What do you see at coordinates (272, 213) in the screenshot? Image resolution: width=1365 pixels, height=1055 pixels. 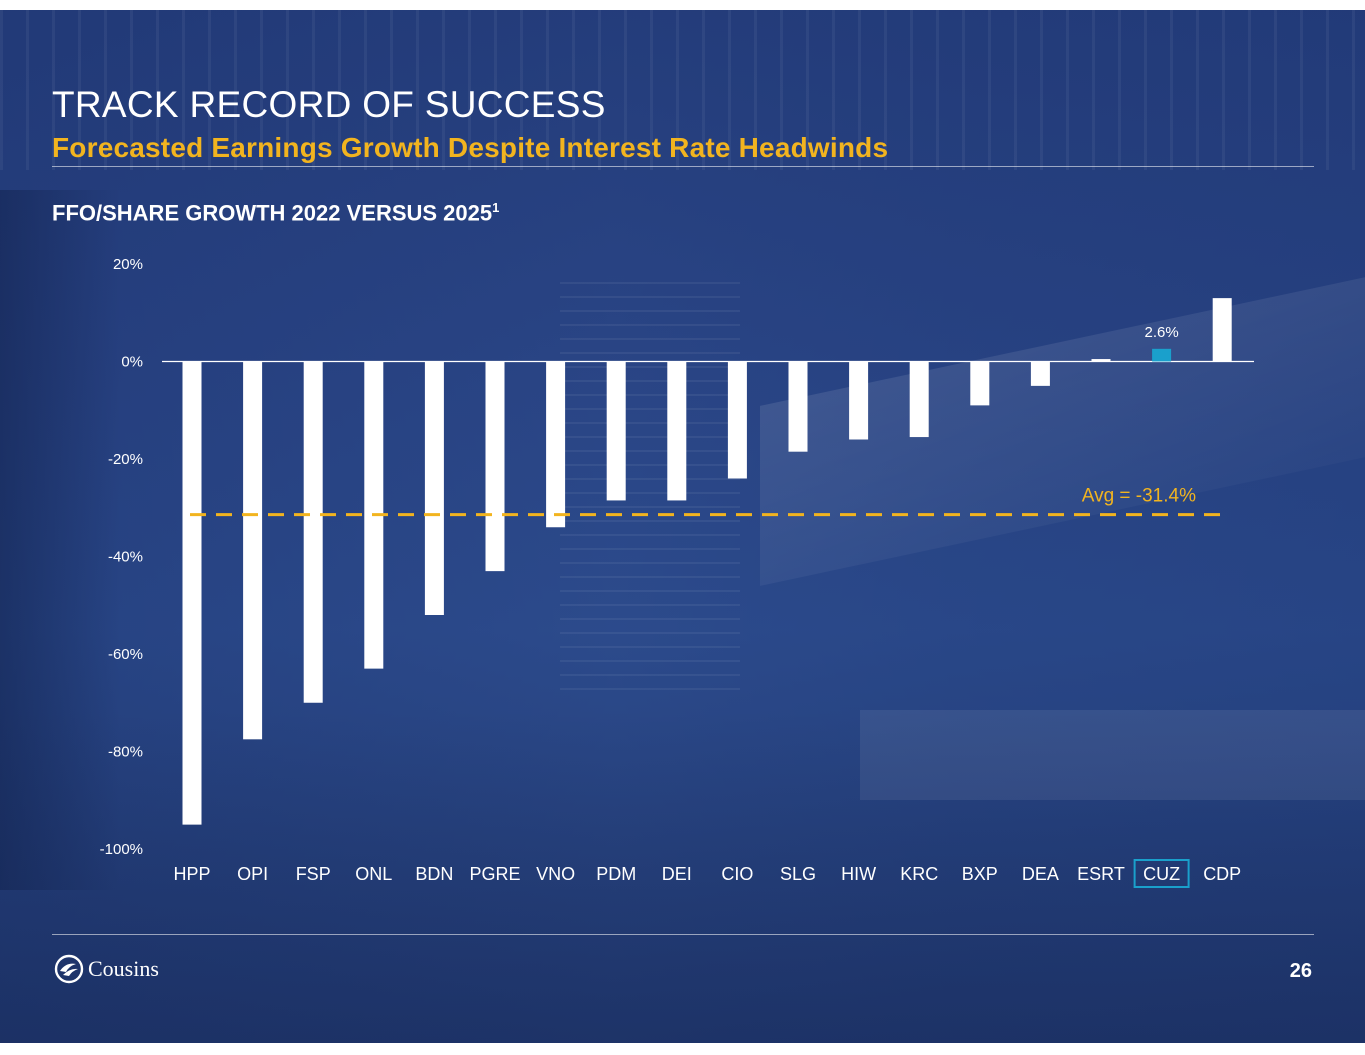 I see `chart-heading-text: FFO/SHARE GROWTH 2022 VERSUS 2025` at bounding box center [272, 213].